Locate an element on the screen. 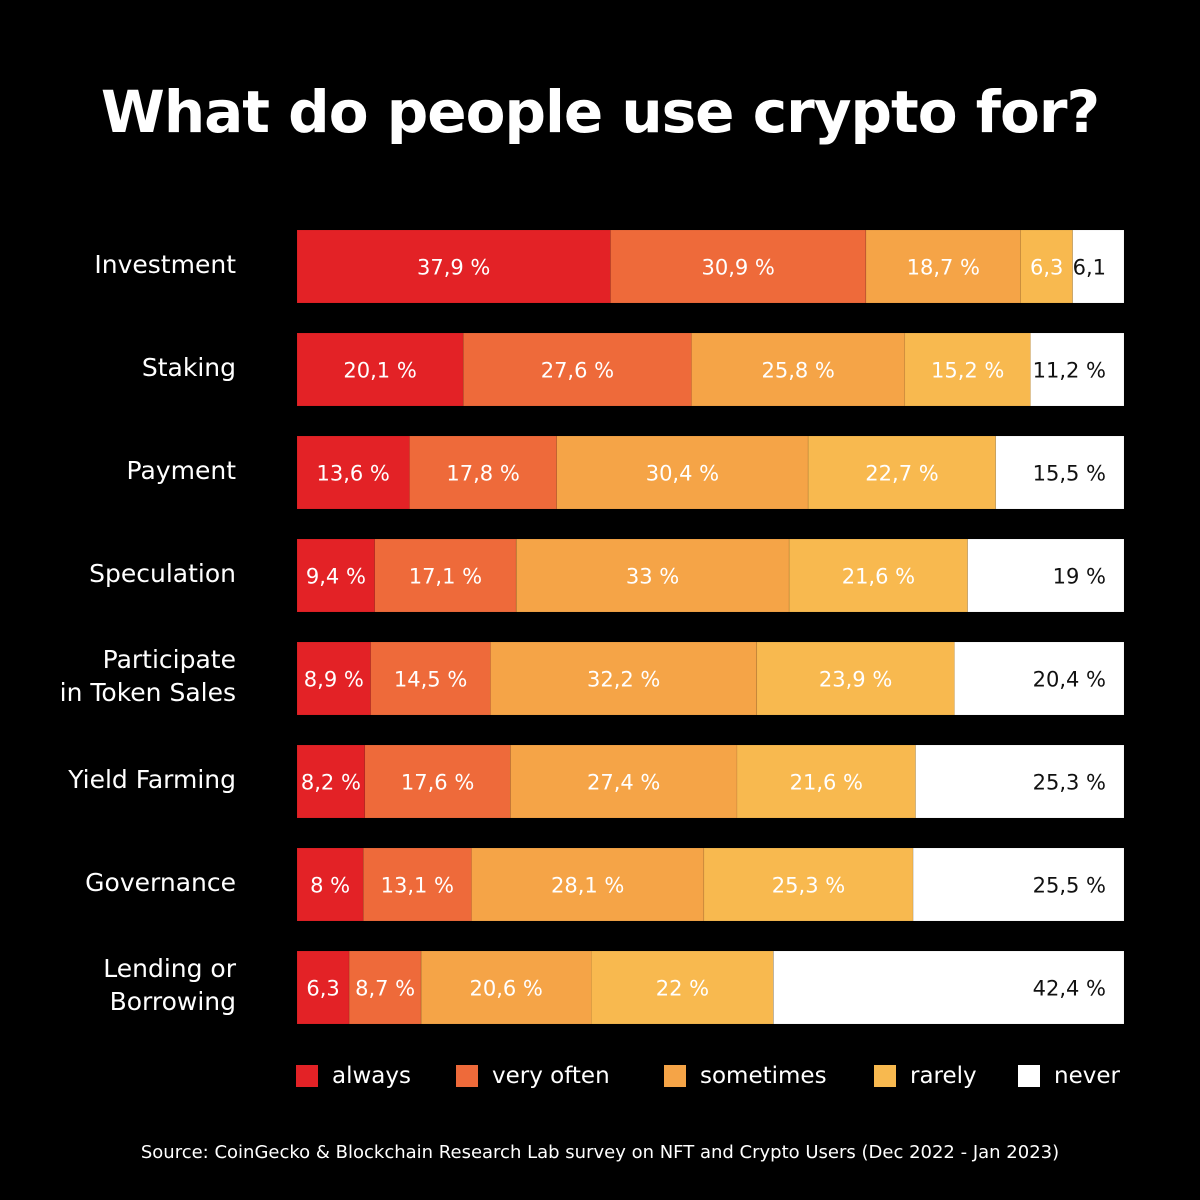 The width and height of the screenshot is (1200, 1200). data-label: 20,6 % is located at coordinates (506, 989).